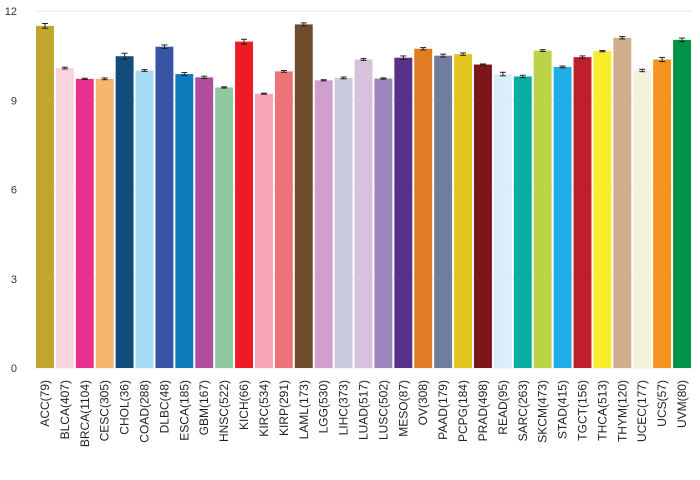  Describe the element at coordinates (125, 407) in the screenshot. I see `x-tick-label: CHOL(36)` at that location.